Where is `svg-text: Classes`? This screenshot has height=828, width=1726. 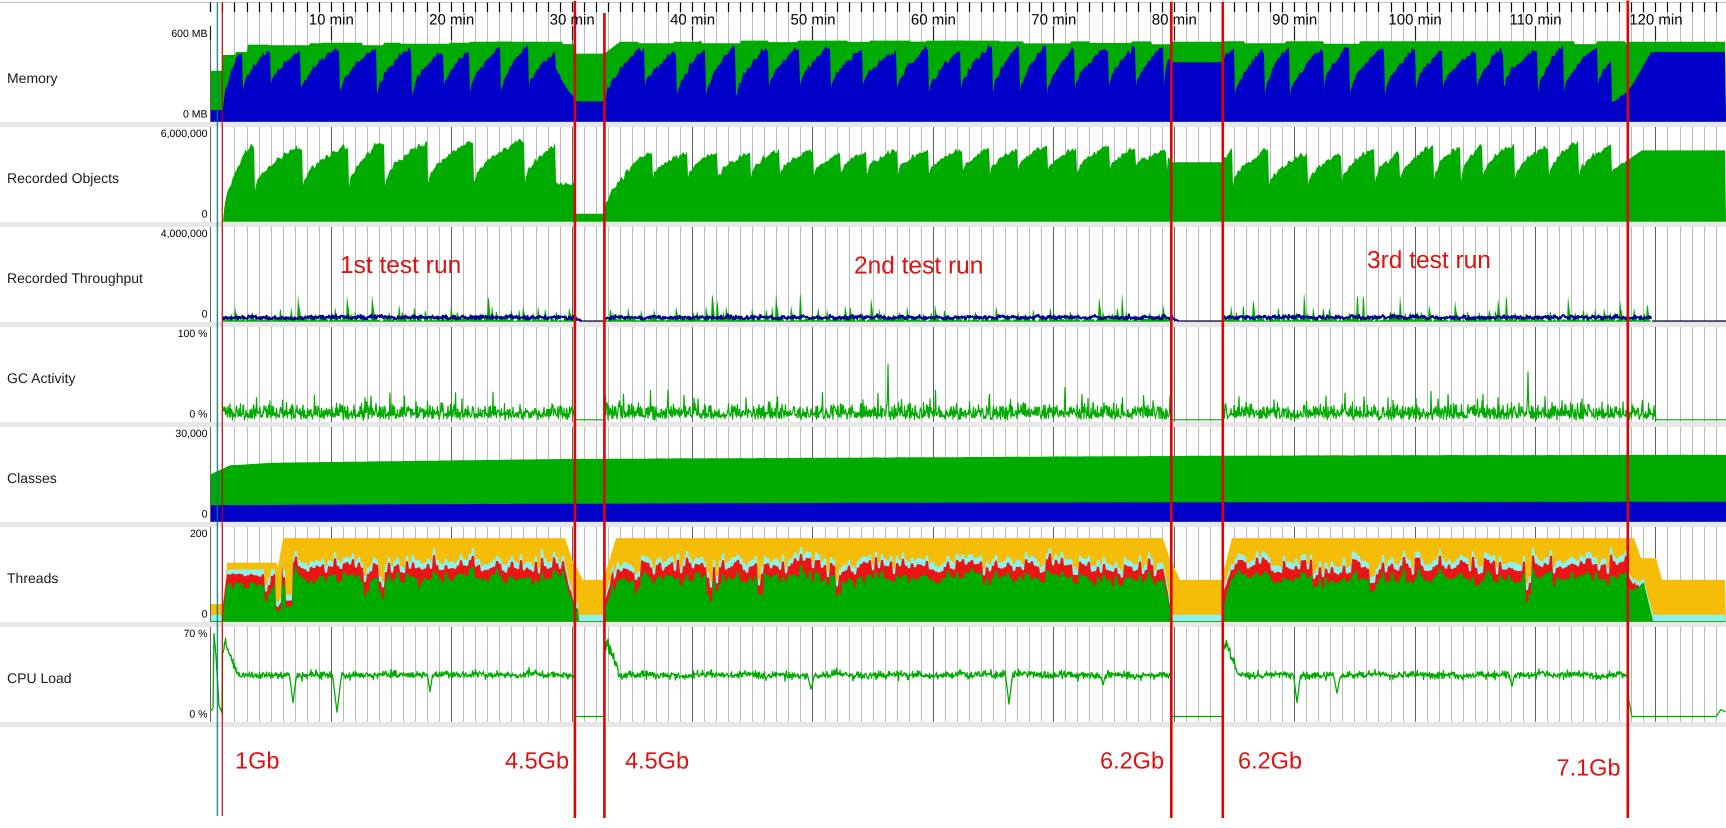 svg-text: Classes is located at coordinates (32, 478).